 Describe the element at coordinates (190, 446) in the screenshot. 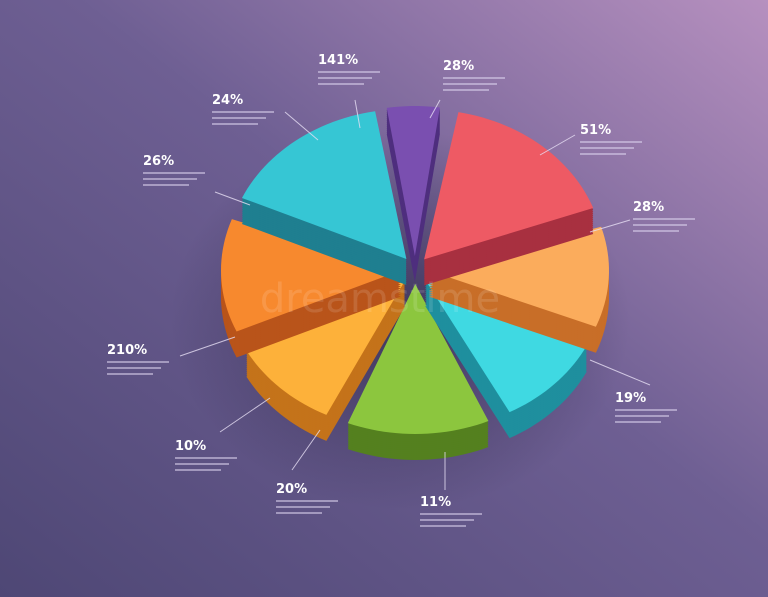

I see `value-label: 10%` at that location.